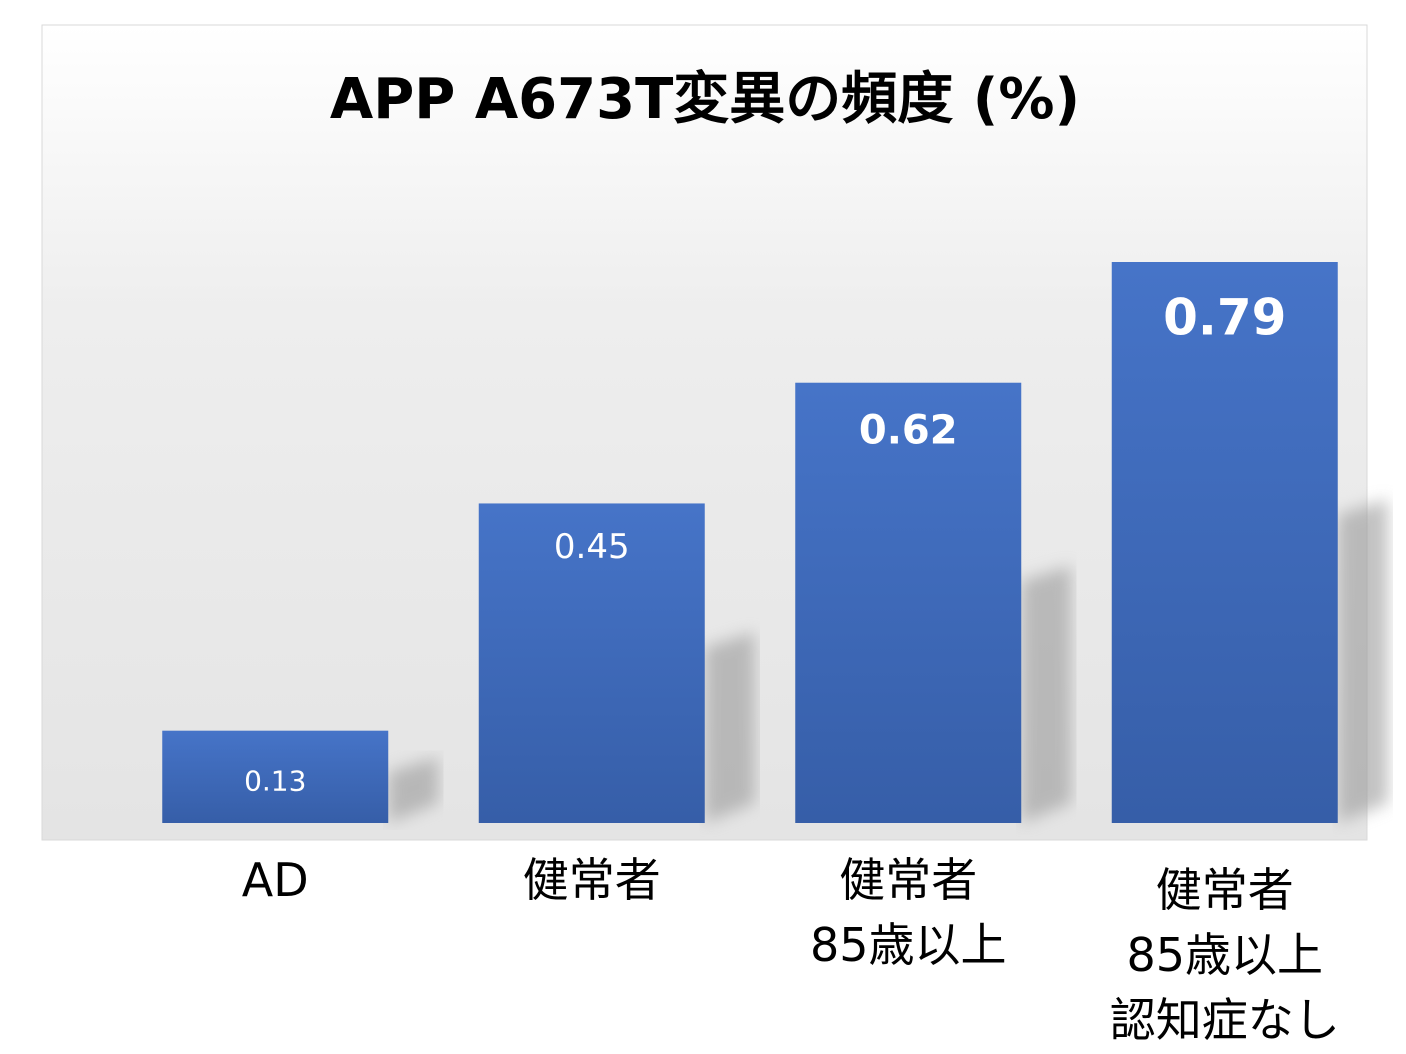 Image resolution: width=1406 pixels, height=1054 pixels. What do you see at coordinates (1225, 1020) in the screenshot?
I see `x-tick-label-line: 認知症なし` at bounding box center [1225, 1020].